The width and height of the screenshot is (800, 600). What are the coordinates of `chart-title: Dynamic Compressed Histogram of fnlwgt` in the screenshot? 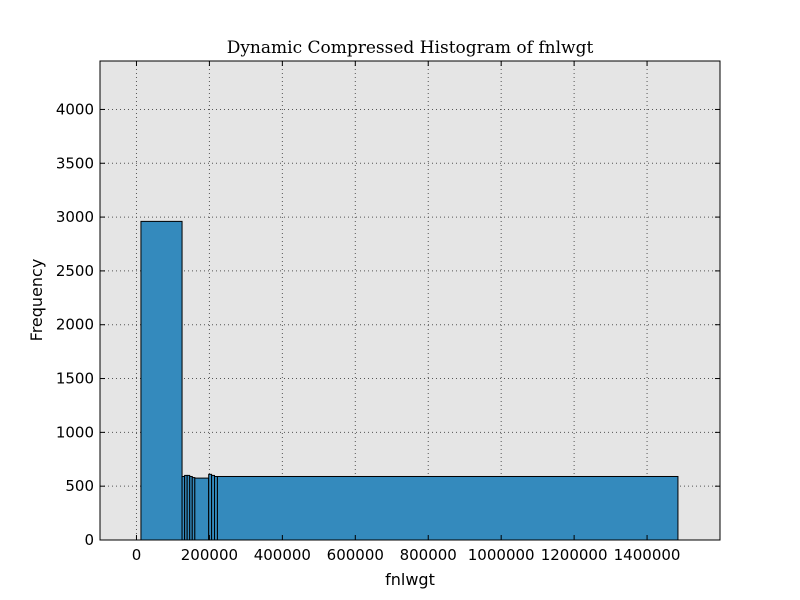 It's located at (410, 48).